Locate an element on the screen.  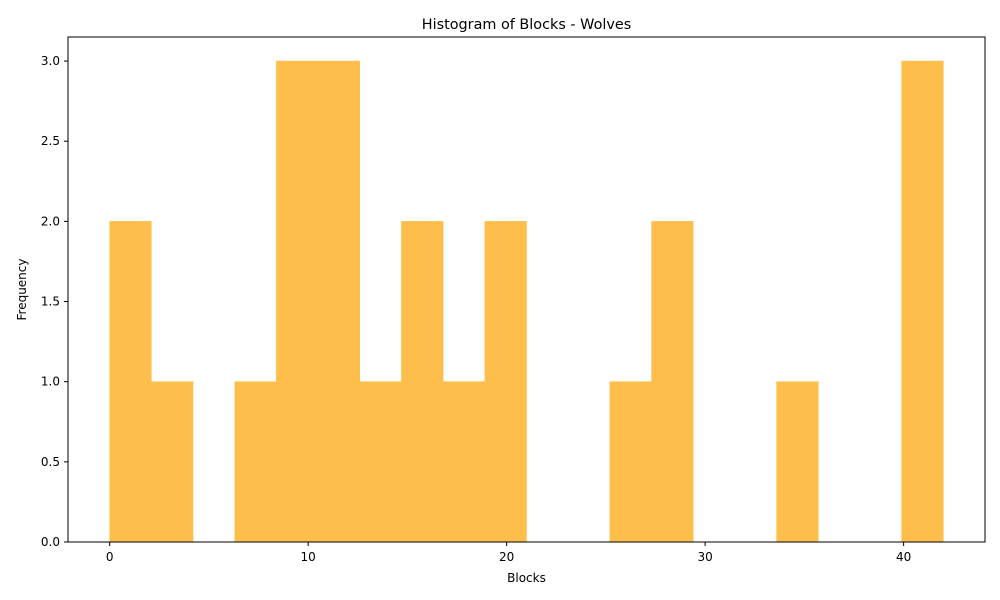
x-tick-label: 40 is located at coordinates (903, 557).